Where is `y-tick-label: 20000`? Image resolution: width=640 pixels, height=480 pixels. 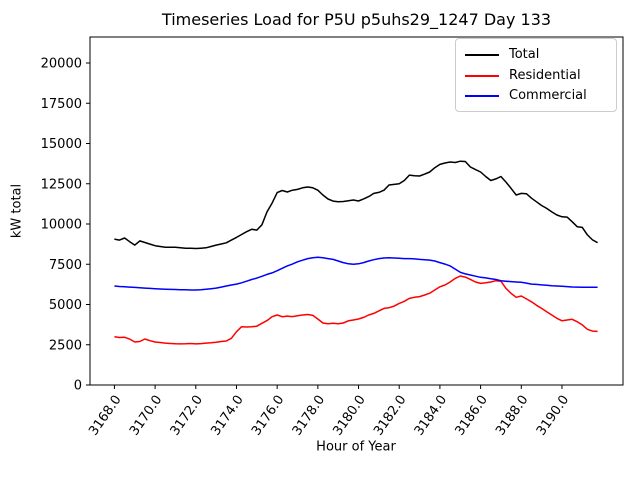
y-tick-label: 20000 is located at coordinates (61, 64).